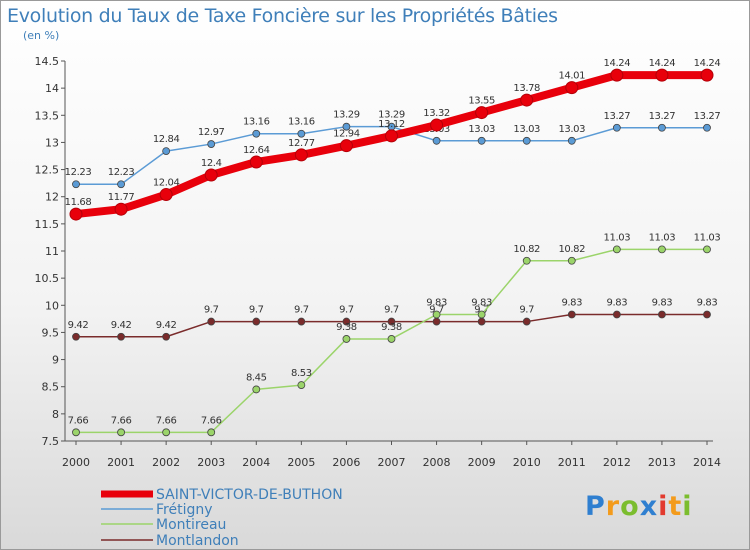 The width and height of the screenshot is (750, 550). What do you see at coordinates (256, 462) in the screenshot?
I see `x-tick-label: 2004` at bounding box center [256, 462].